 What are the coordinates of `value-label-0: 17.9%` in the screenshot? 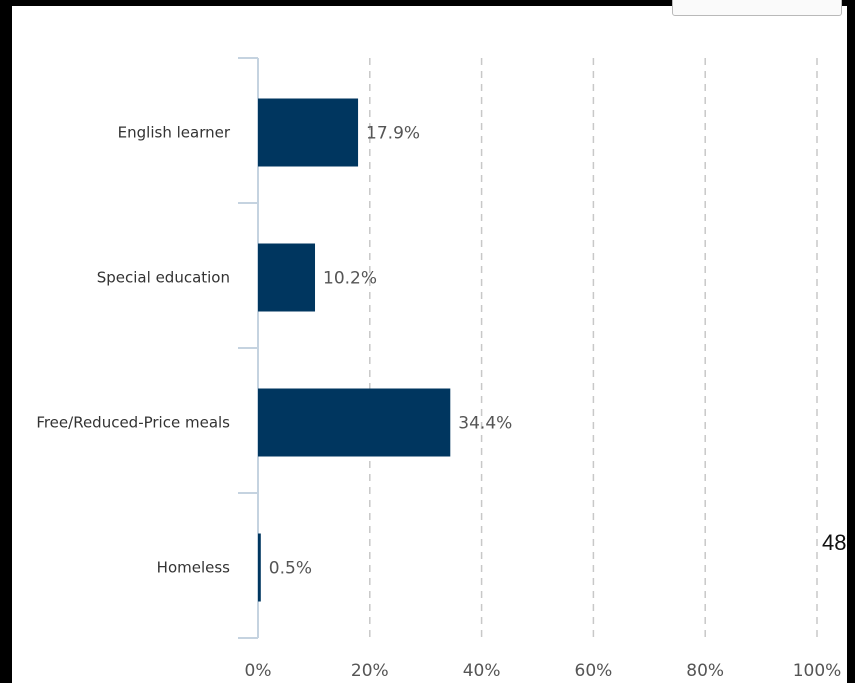 It's located at (393, 134).